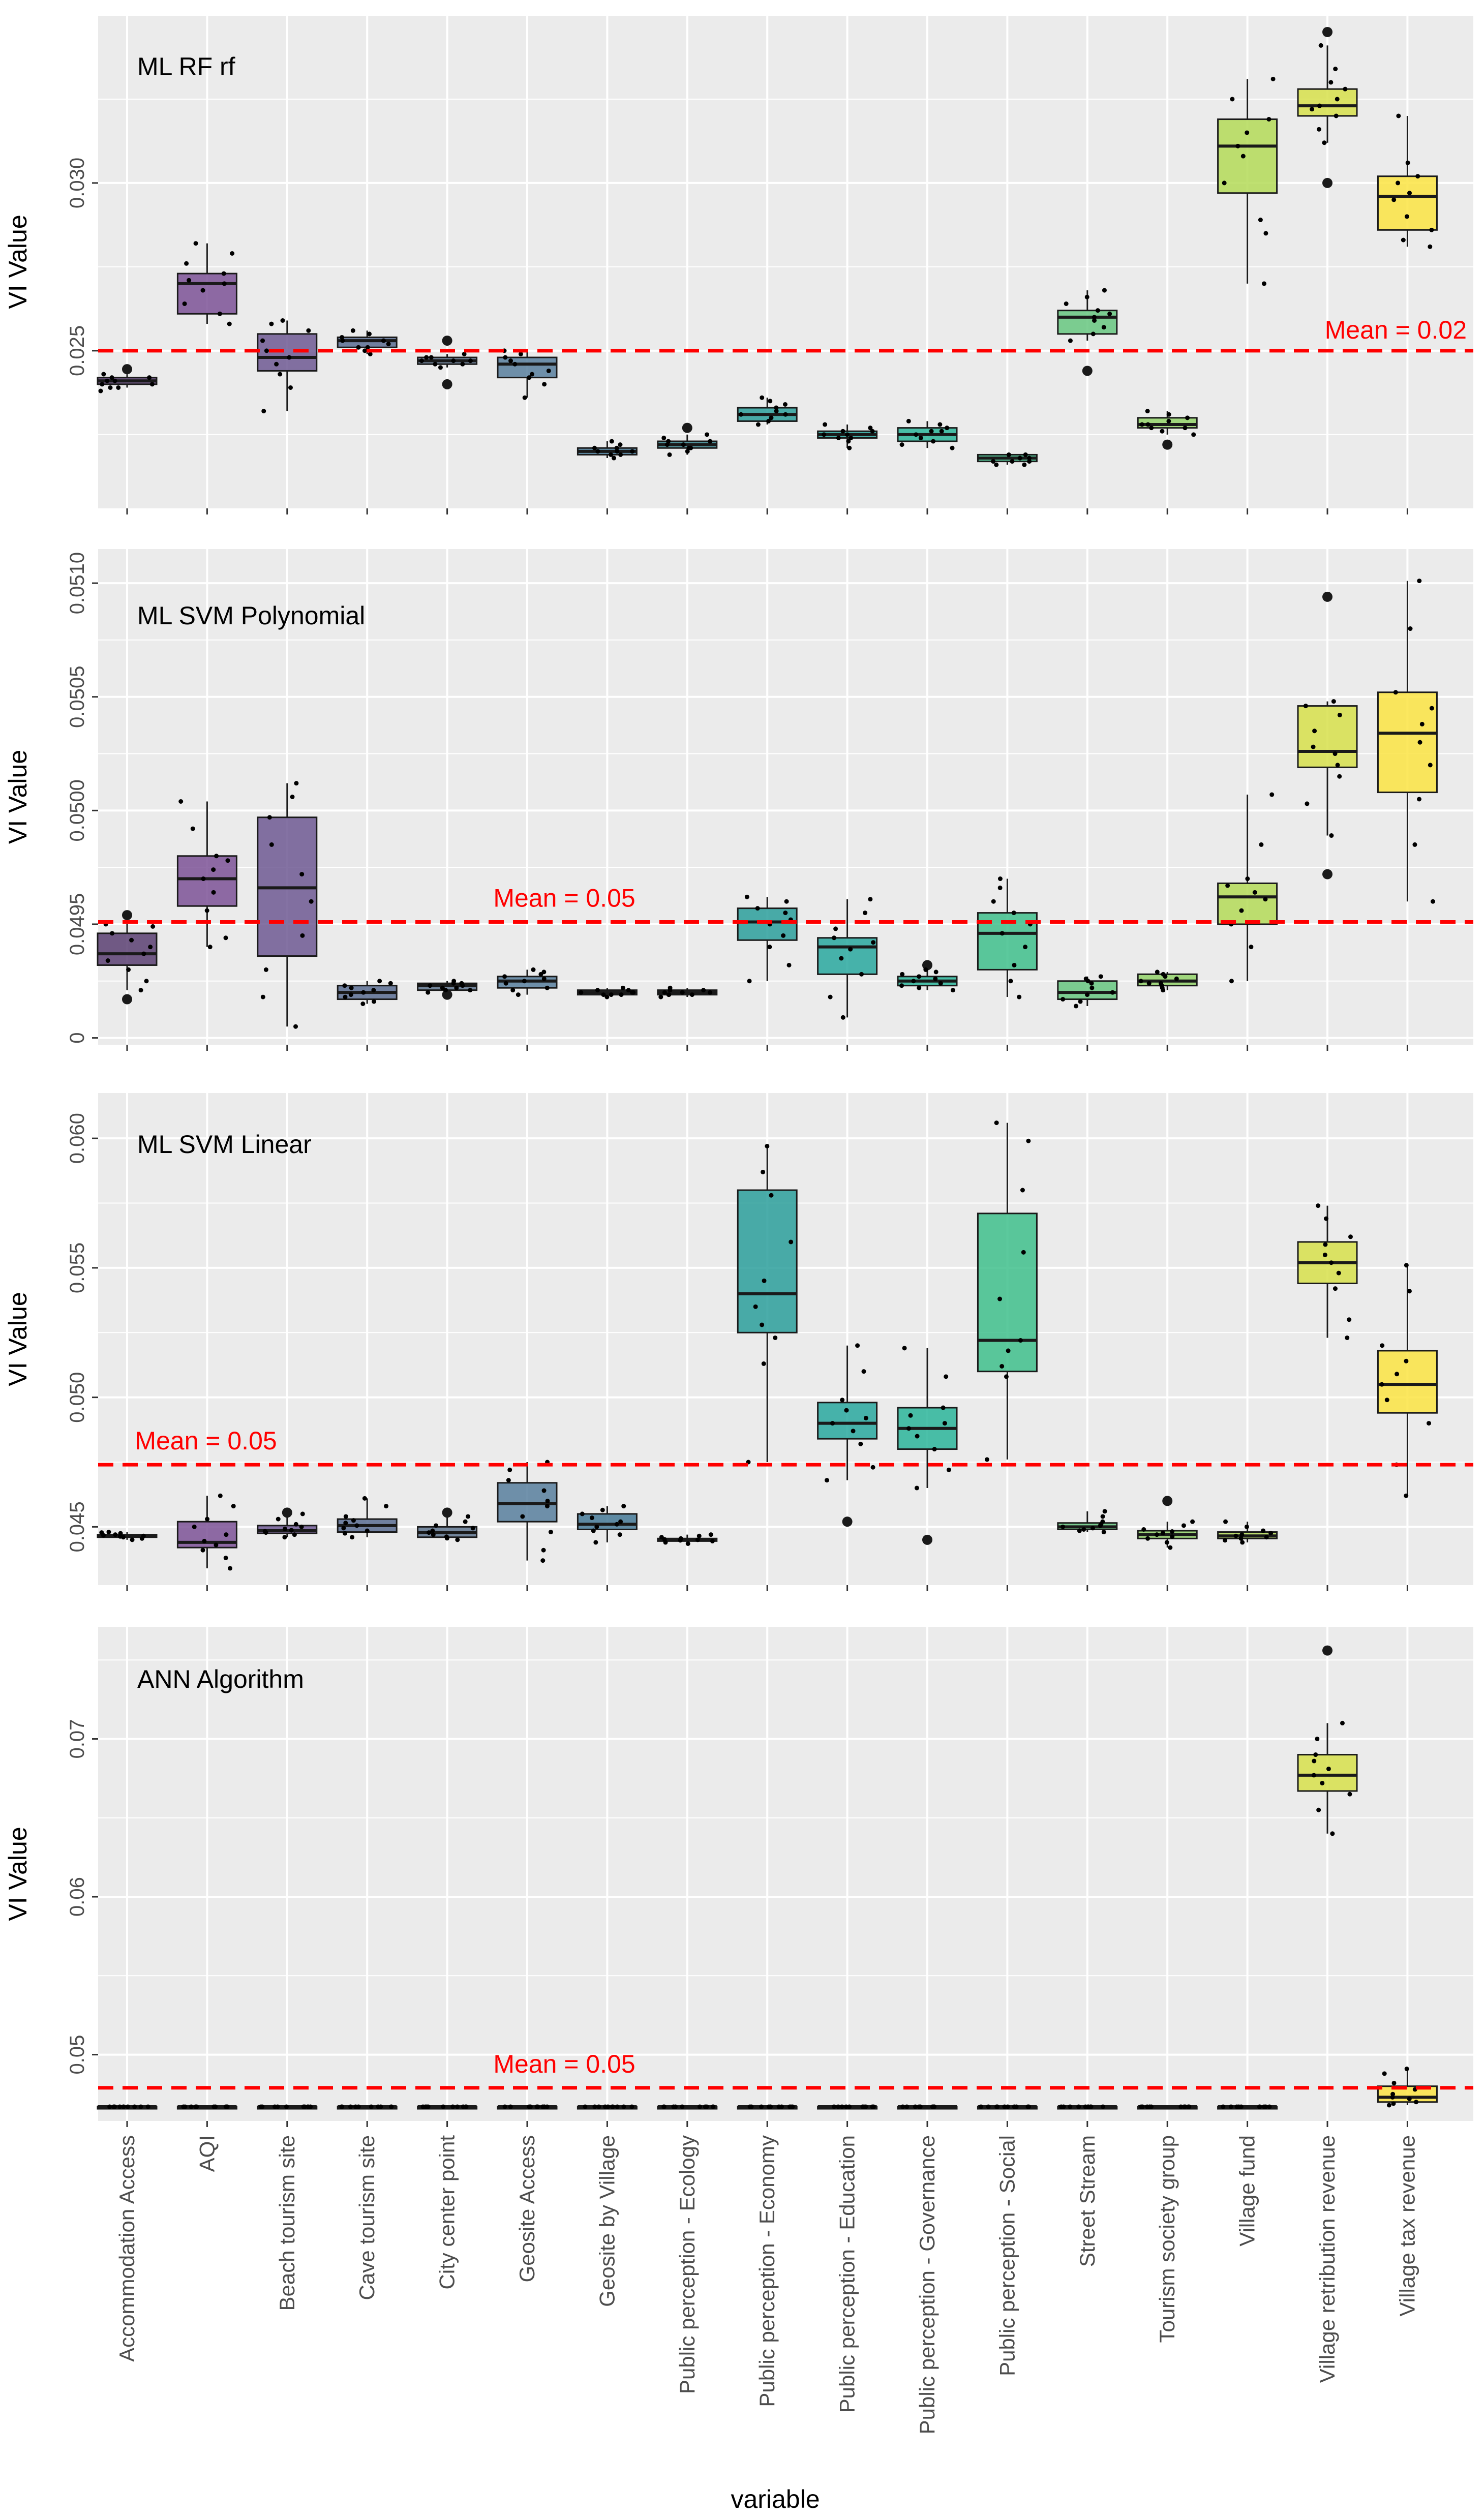 This screenshot has height=2518, width=1484. I want to click on boxplot-village-fund, so click(1247, 2107).